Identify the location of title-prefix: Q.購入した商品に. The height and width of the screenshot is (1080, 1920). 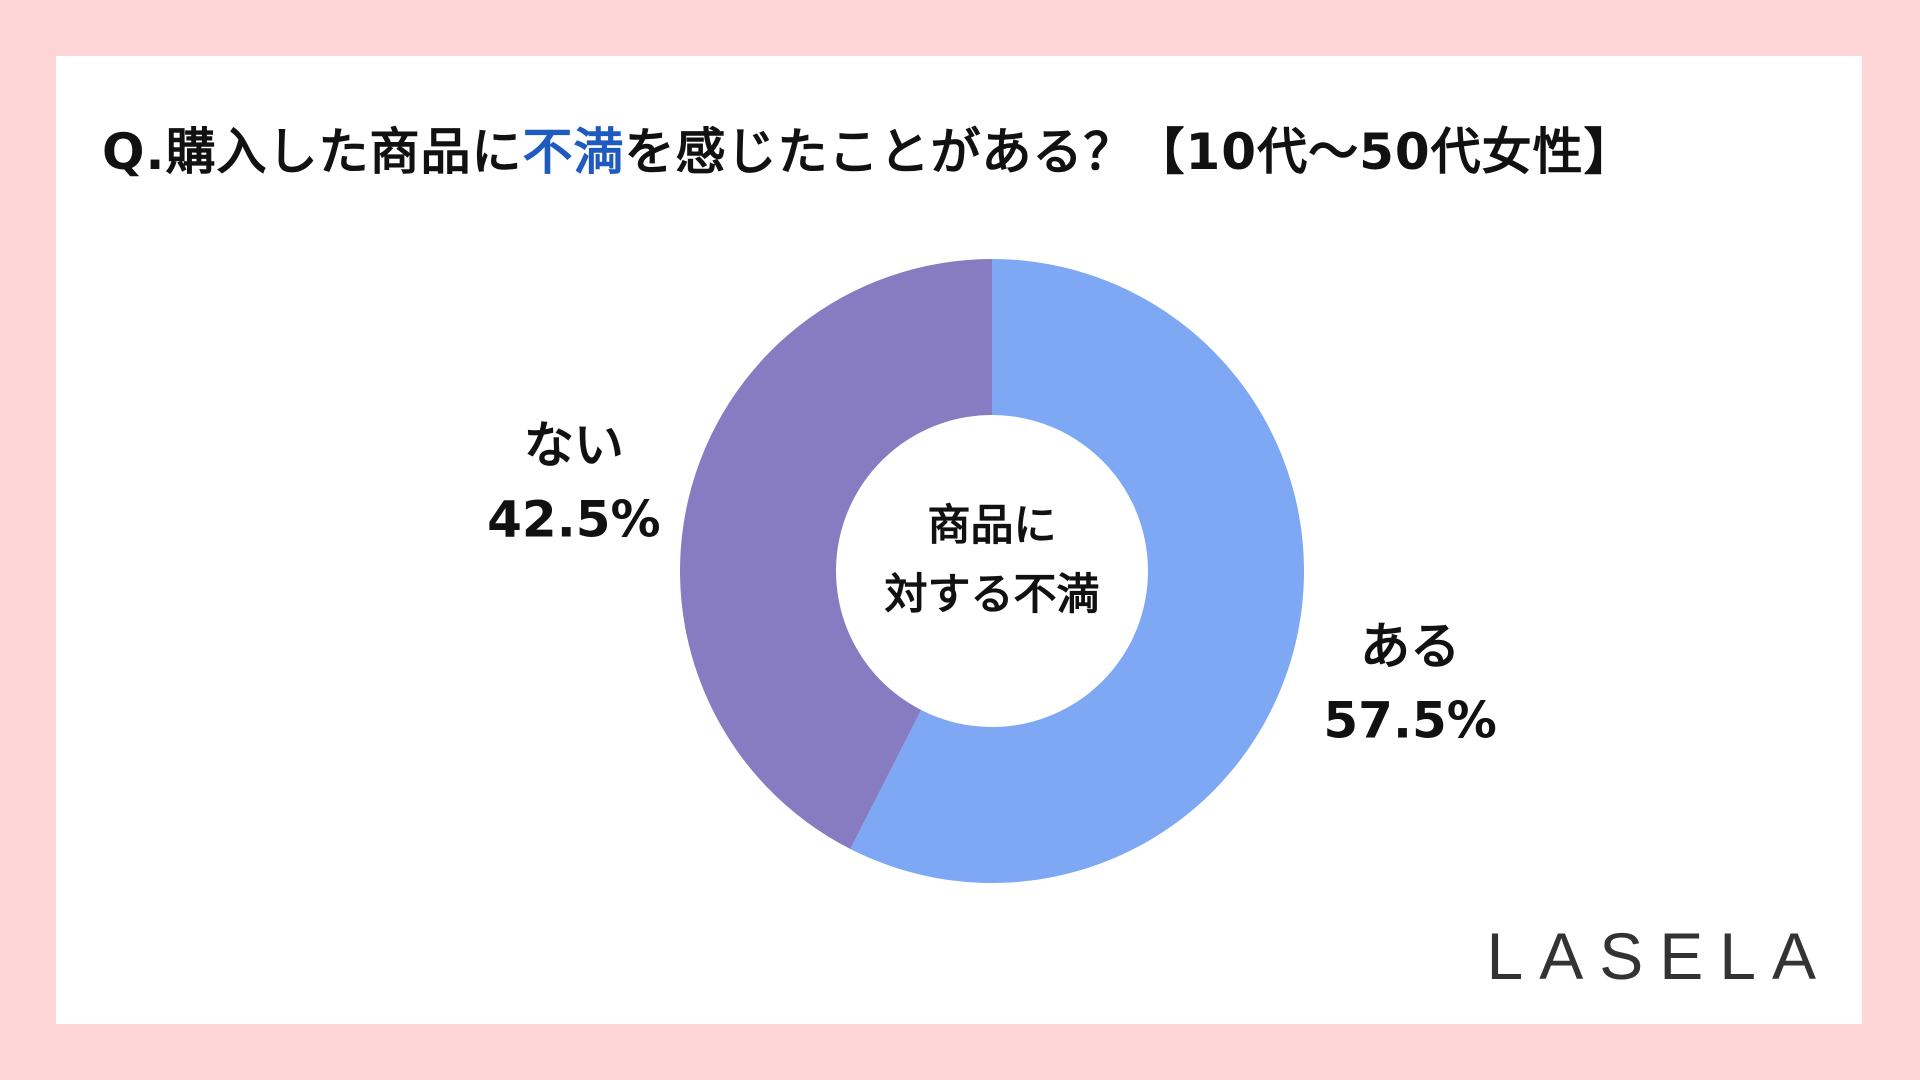
(312, 152).